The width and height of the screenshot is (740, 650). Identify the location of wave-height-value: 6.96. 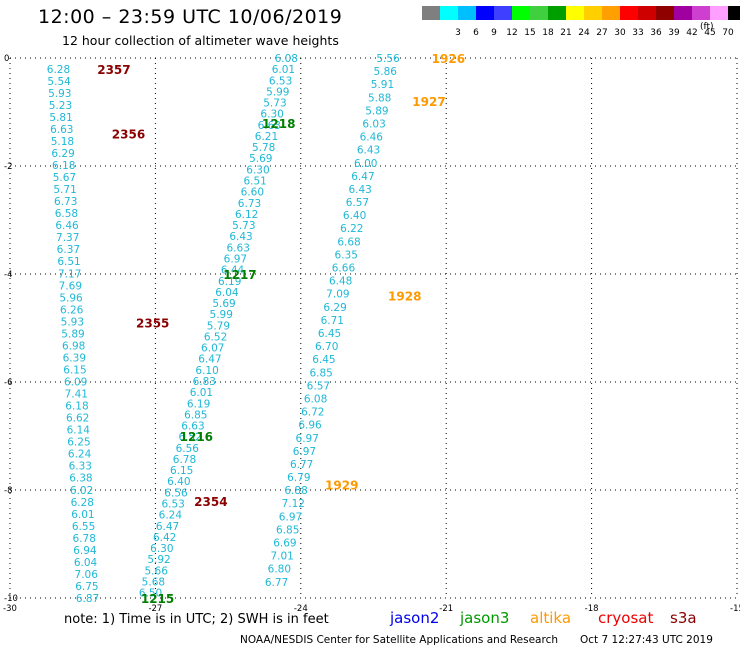
(310, 426).